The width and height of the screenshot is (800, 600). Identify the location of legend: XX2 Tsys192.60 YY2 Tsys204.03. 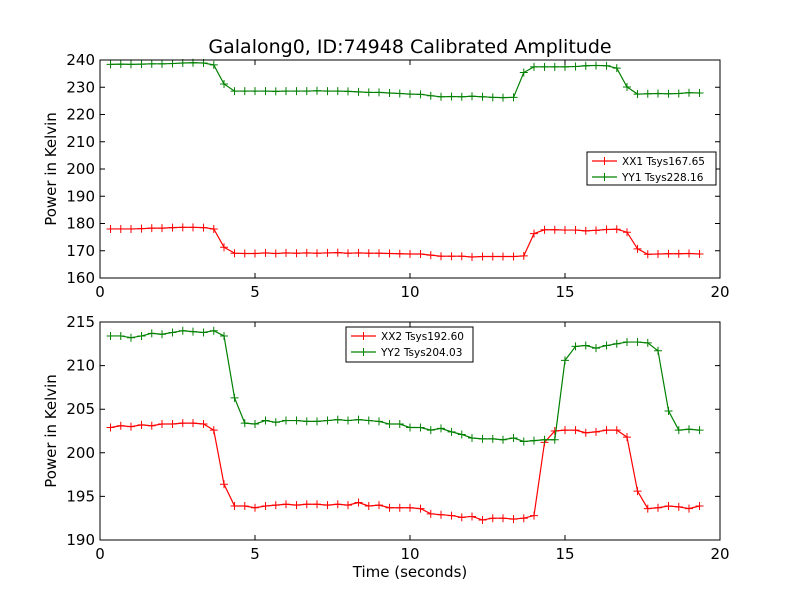
(409, 344).